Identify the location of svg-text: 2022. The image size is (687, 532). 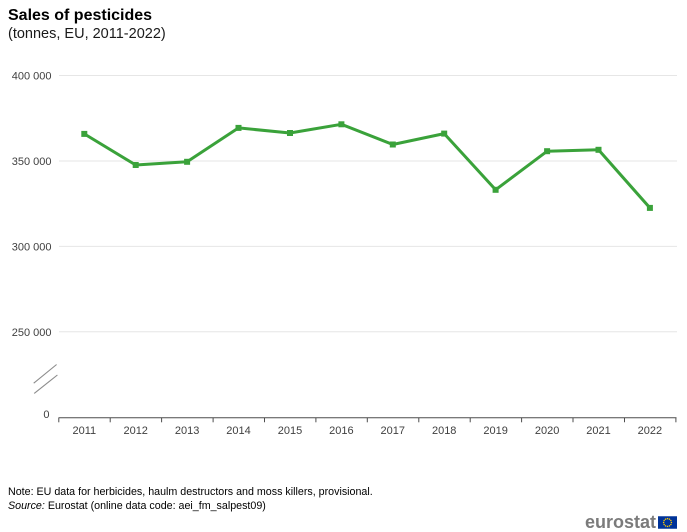
(650, 431).